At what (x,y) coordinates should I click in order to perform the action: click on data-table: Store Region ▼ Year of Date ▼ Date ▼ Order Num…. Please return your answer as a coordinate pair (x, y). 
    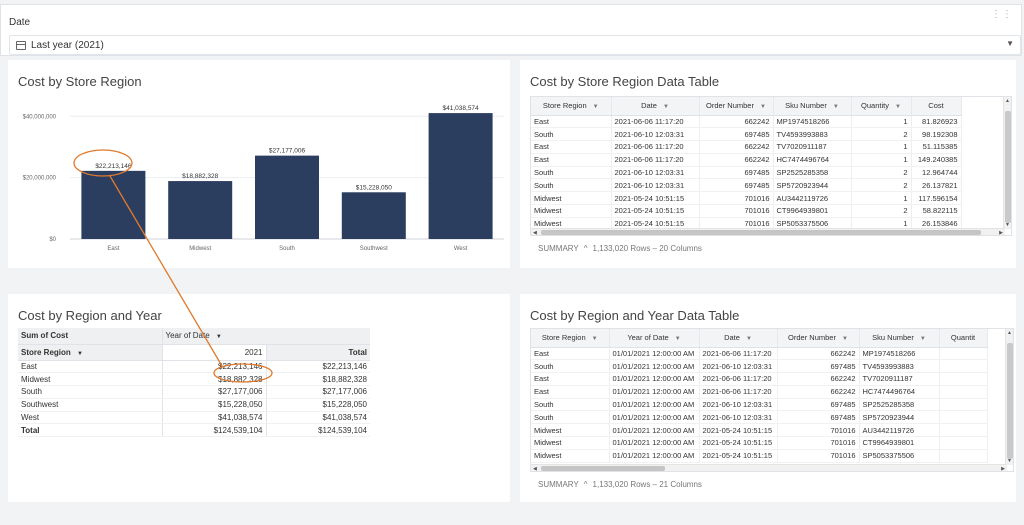
    Looking at the image, I should click on (772, 400).